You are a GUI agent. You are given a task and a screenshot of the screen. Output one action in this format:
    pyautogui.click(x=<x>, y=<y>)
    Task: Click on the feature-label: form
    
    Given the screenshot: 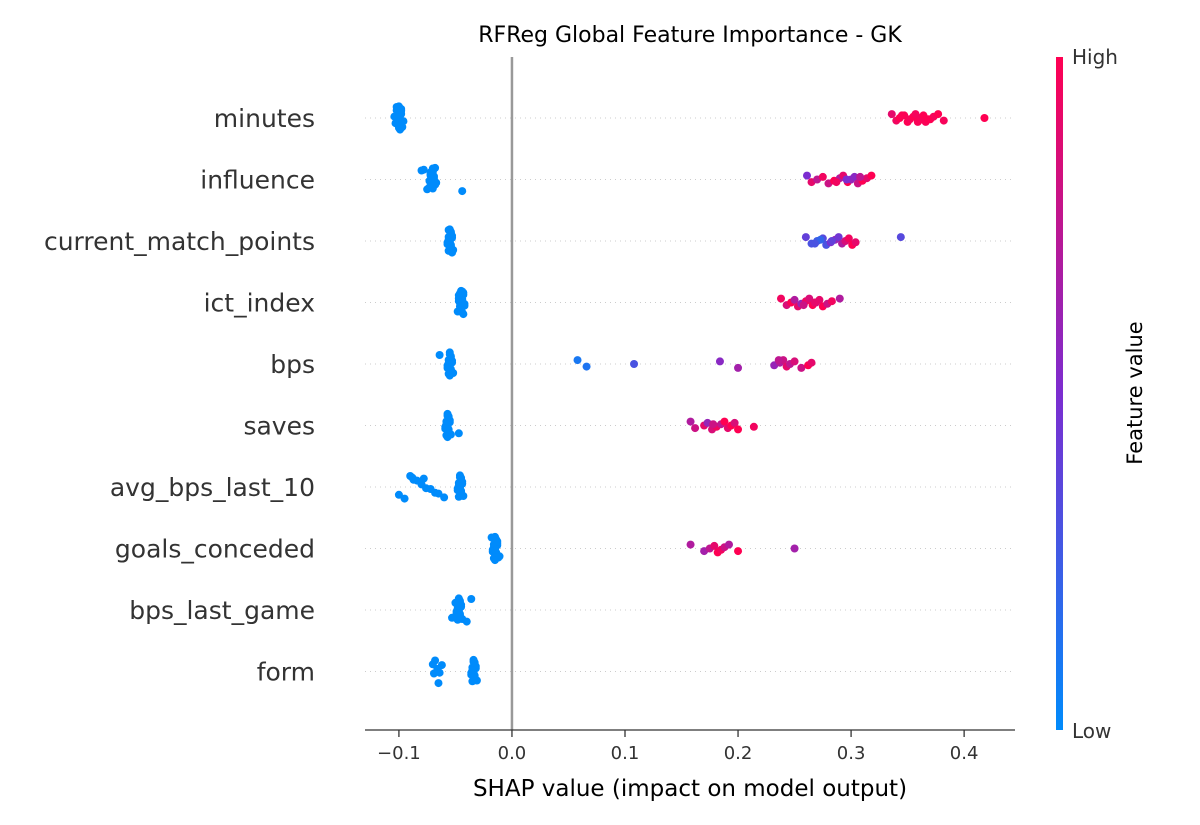 What is the action you would take?
    pyautogui.click(x=286, y=672)
    